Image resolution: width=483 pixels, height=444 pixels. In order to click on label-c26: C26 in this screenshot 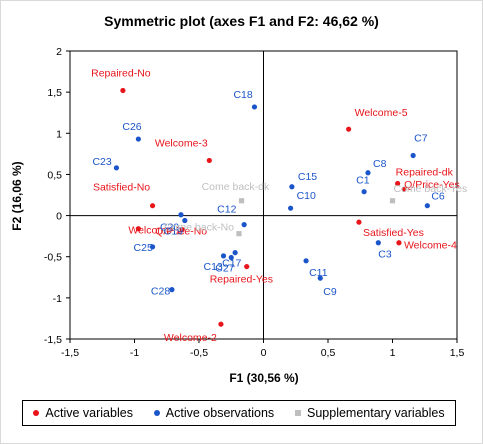, I will do `click(131, 127)`.